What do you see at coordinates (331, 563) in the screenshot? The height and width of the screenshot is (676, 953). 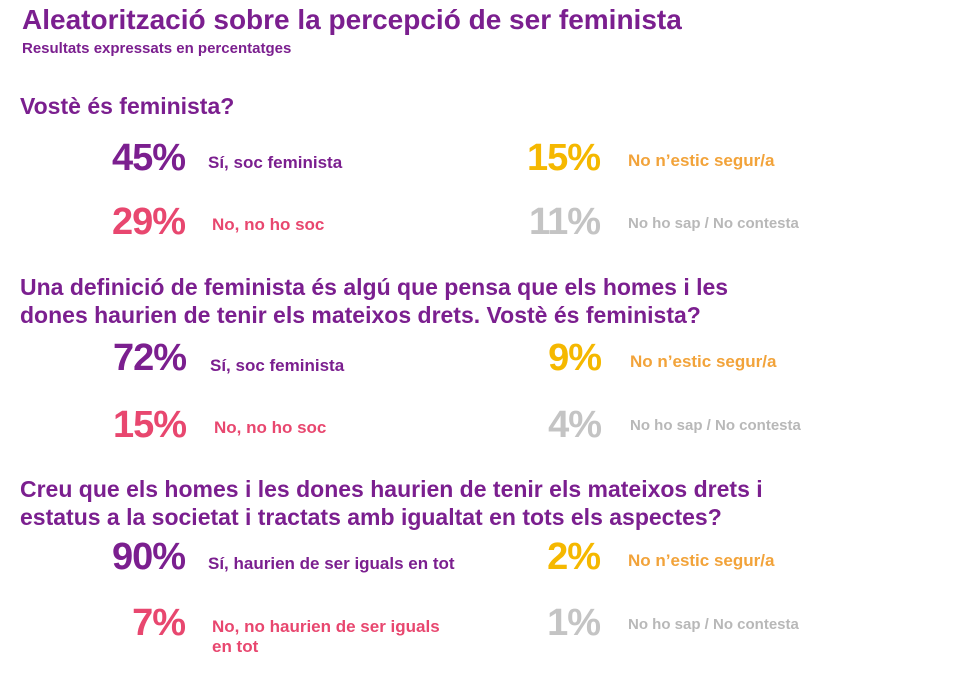 I see `q3-yes-label: Sí, haurien de ser iguals en tot` at bounding box center [331, 563].